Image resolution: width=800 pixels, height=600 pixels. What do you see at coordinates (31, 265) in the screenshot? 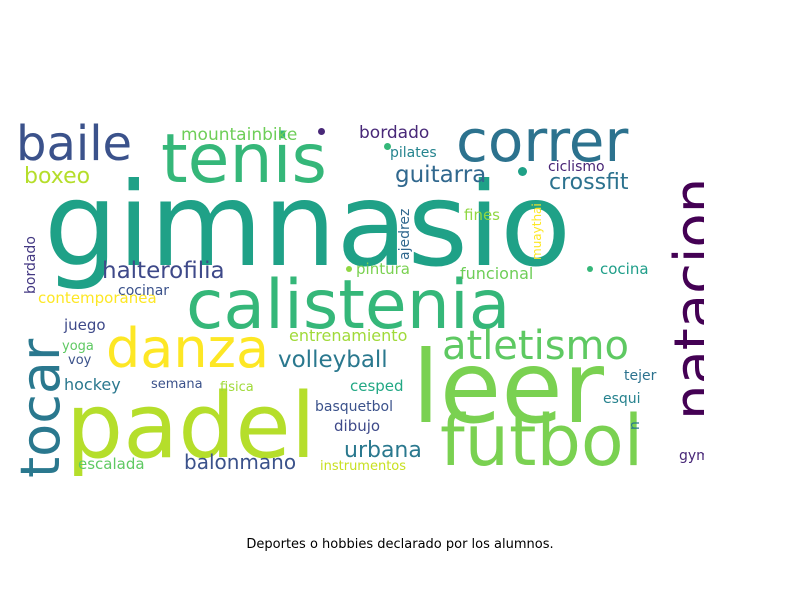
I see `word-preparacion: bordado` at bounding box center [31, 265].